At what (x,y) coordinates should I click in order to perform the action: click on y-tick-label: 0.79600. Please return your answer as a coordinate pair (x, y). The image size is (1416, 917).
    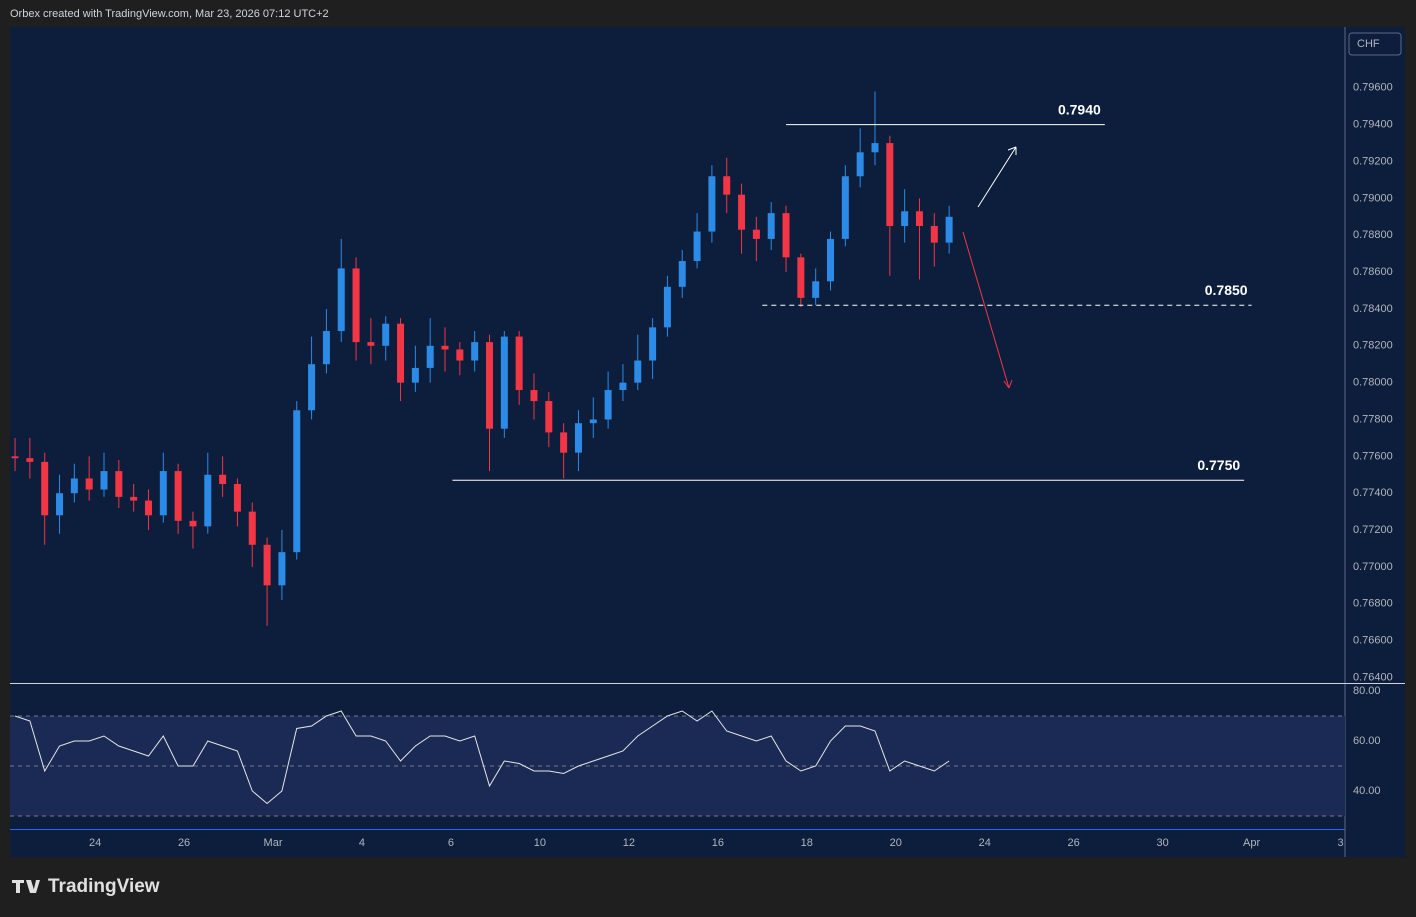
    Looking at the image, I should click on (1373, 88).